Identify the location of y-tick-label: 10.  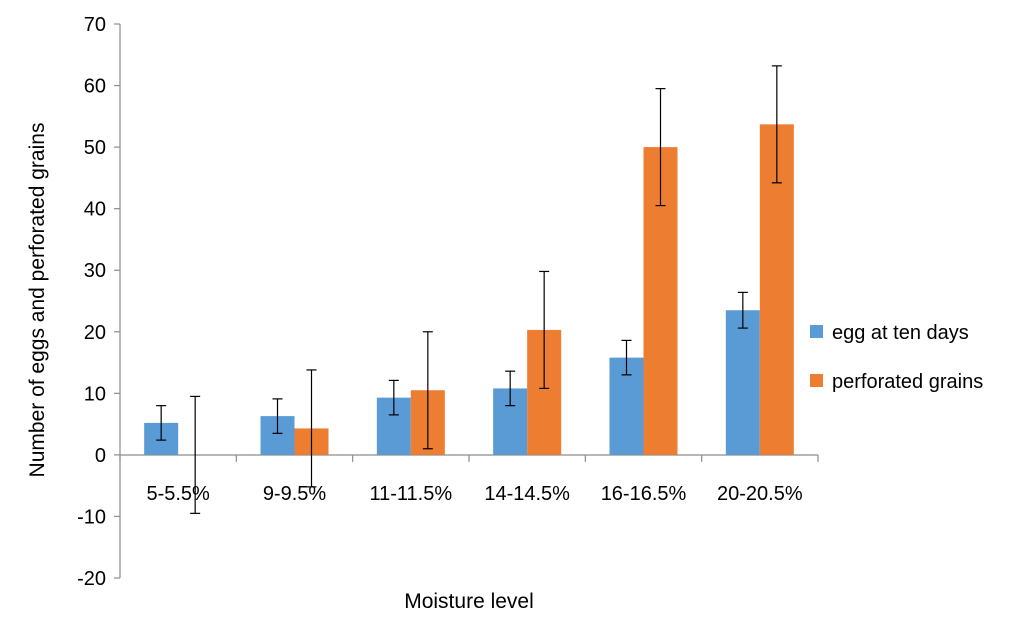
(95, 394).